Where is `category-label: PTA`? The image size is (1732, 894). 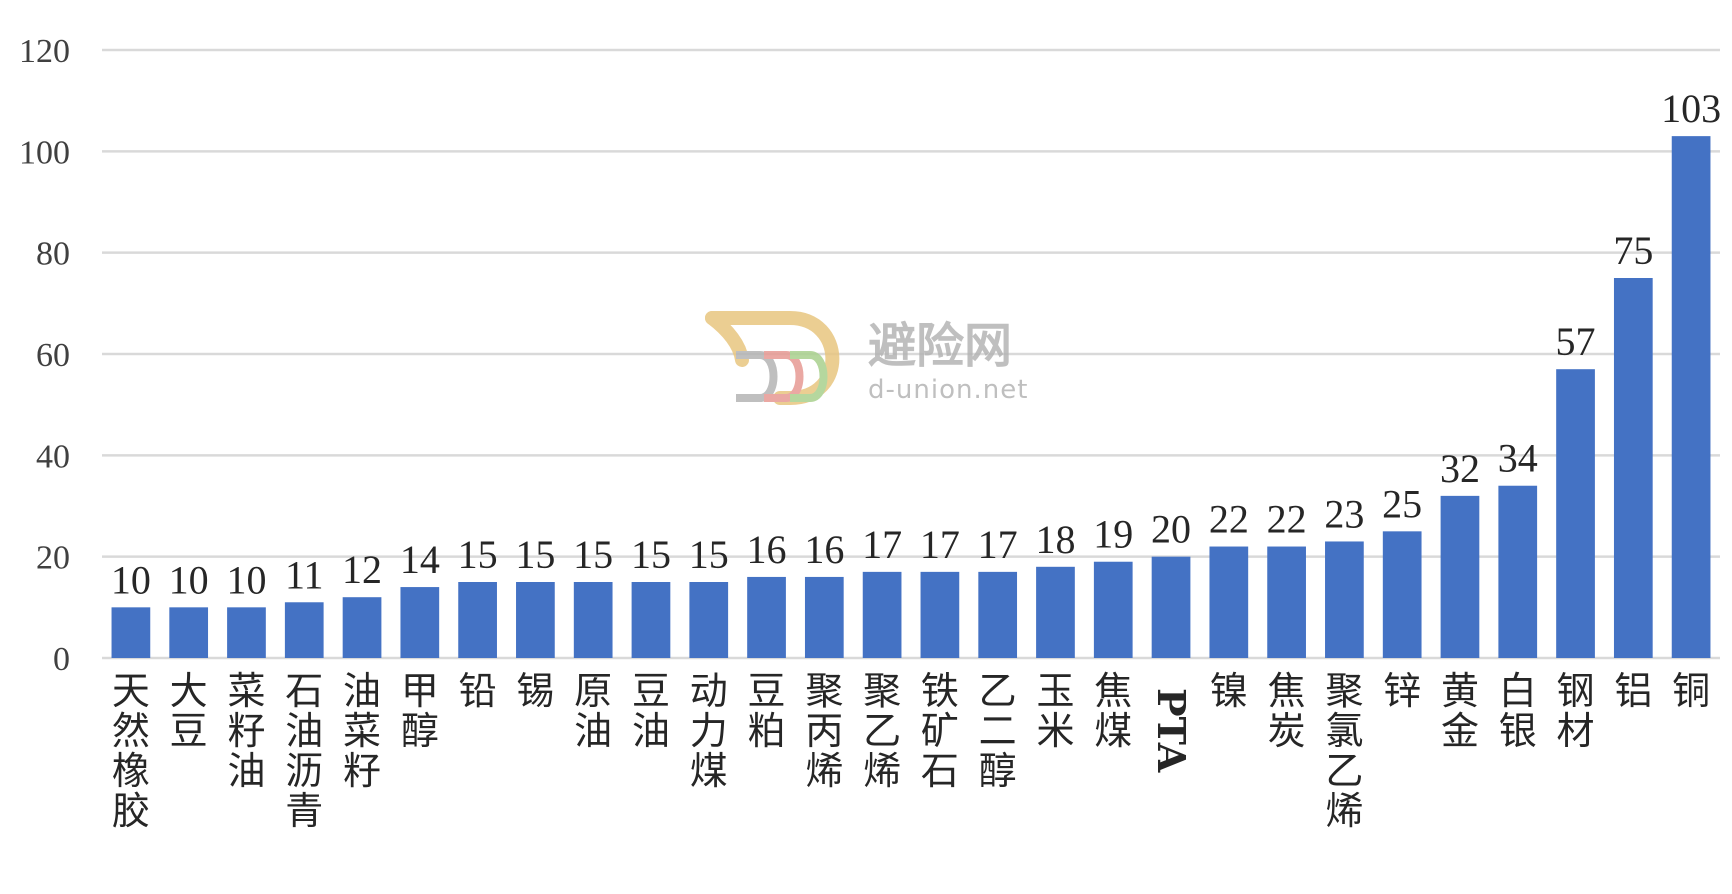 category-label: PTA is located at coordinates (1171, 730).